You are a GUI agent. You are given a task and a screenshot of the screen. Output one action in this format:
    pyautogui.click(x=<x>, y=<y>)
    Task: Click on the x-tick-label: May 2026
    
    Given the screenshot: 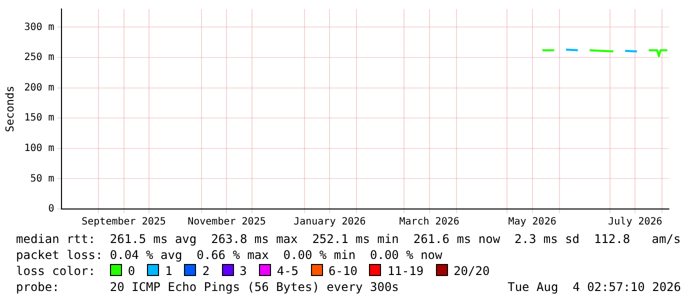 What is the action you would take?
    pyautogui.click(x=532, y=222)
    